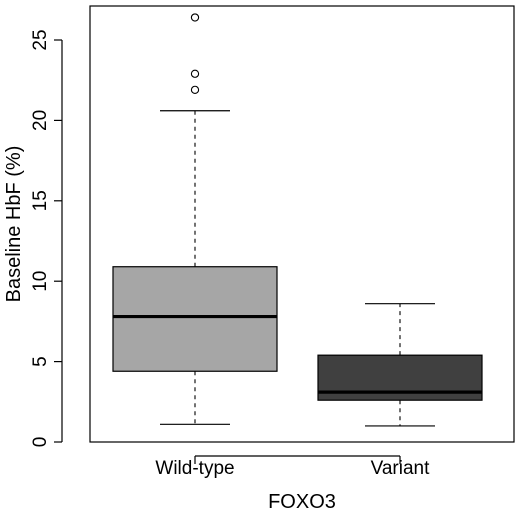 Image resolution: width=520 pixels, height=515 pixels. What do you see at coordinates (40, 361) in the screenshot?
I see `y-tick-label: 5` at bounding box center [40, 361].